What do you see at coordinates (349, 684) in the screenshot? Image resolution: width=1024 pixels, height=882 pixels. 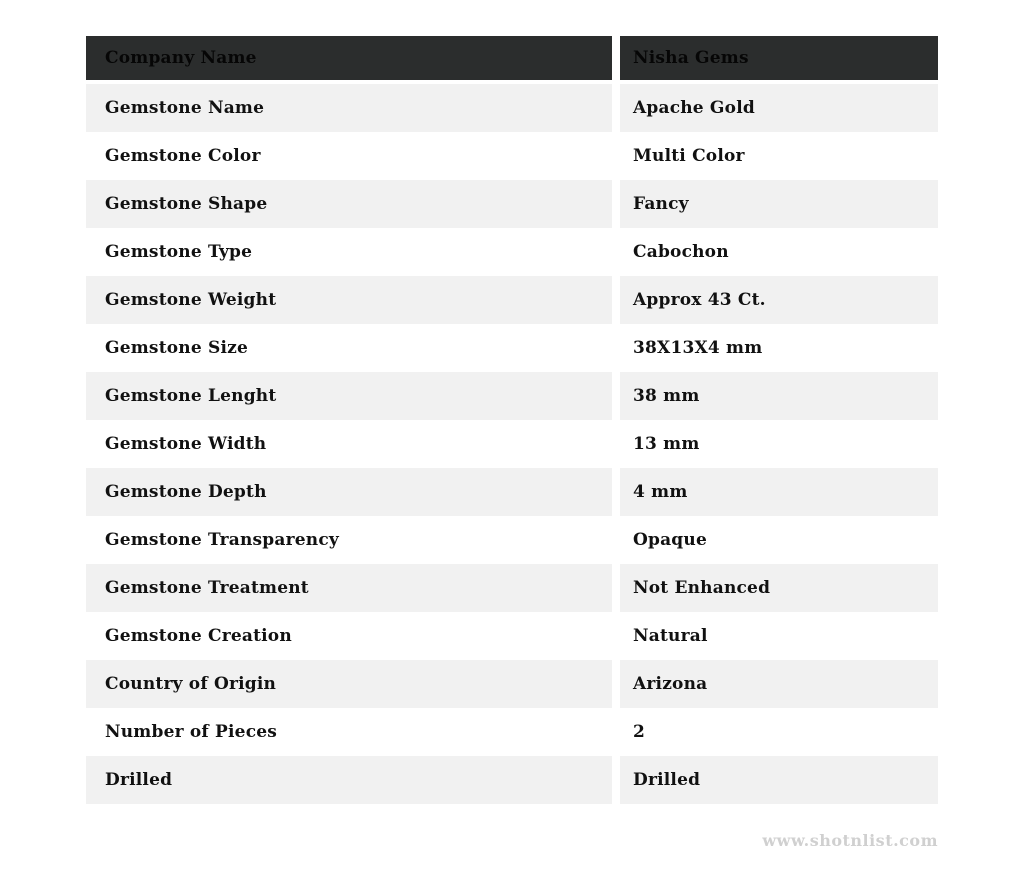 I see `row-label-cell: Country of Origin` at bounding box center [349, 684].